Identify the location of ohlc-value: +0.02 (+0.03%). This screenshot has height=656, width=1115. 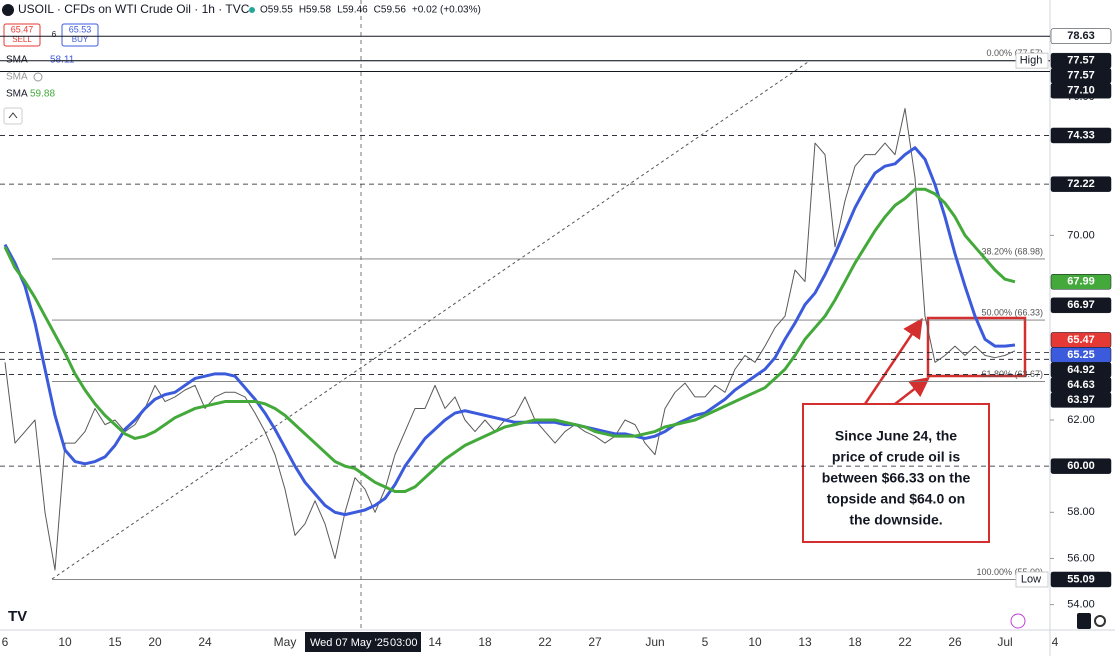
(446, 10).